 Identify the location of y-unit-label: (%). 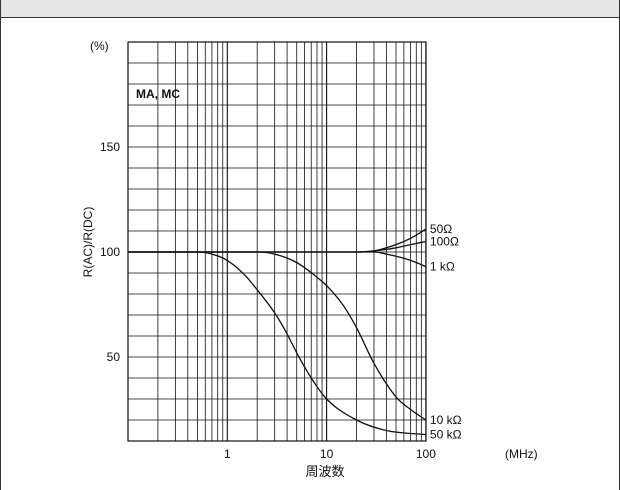
(99, 46).